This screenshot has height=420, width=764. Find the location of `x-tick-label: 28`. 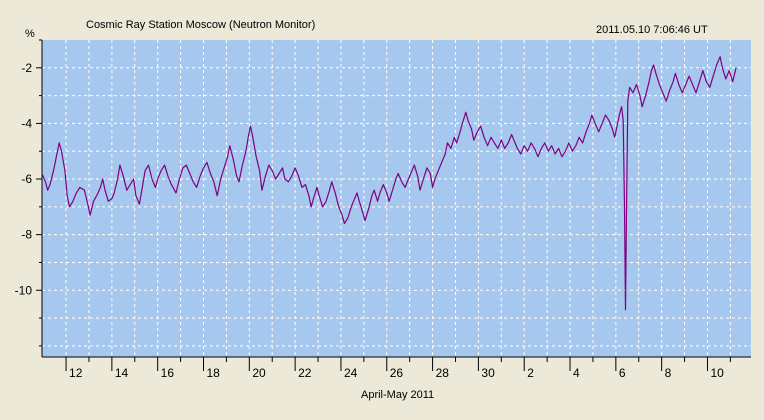

x-tick-label: 28 is located at coordinates (443, 373).